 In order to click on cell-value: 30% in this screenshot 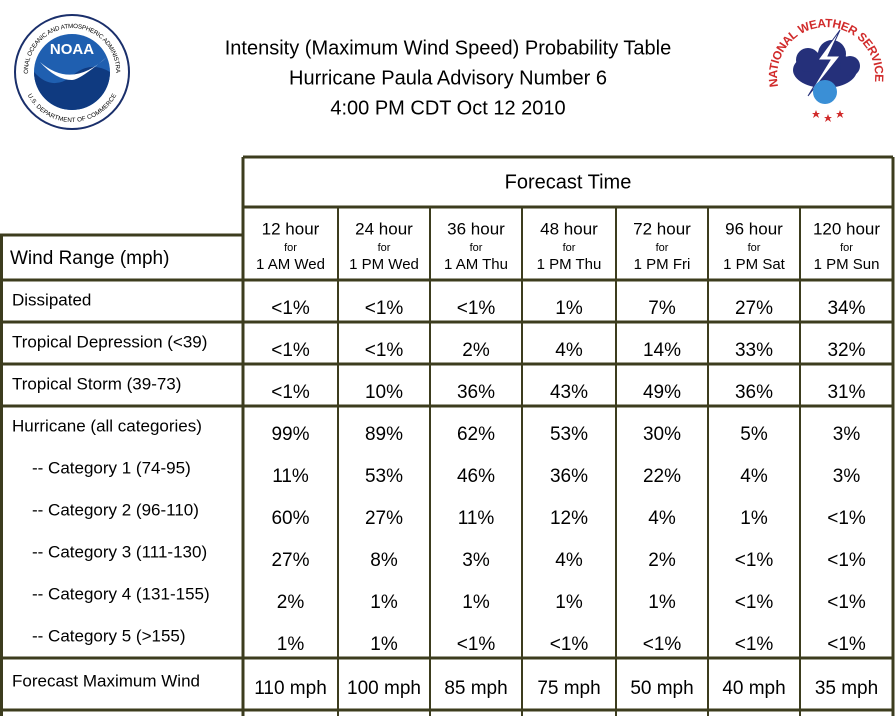, I will do `click(662, 434)`.